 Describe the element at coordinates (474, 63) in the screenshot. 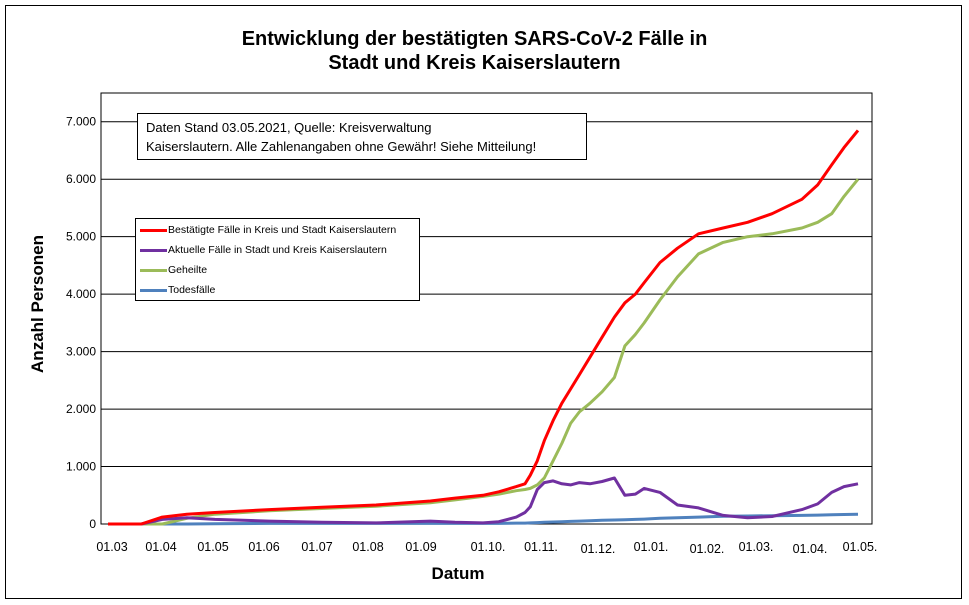

I see `chart-title-line-2: Stadt und Kreis Kaiserslautern` at that location.